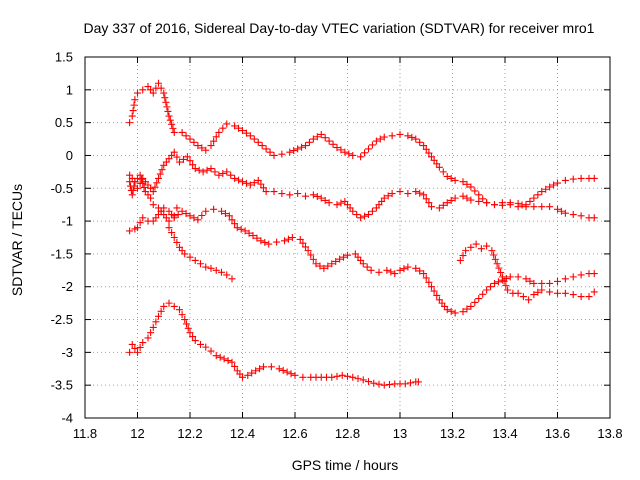 This screenshot has height=480, width=640. I want to click on x-tick-label: 13.2, so click(452, 433).